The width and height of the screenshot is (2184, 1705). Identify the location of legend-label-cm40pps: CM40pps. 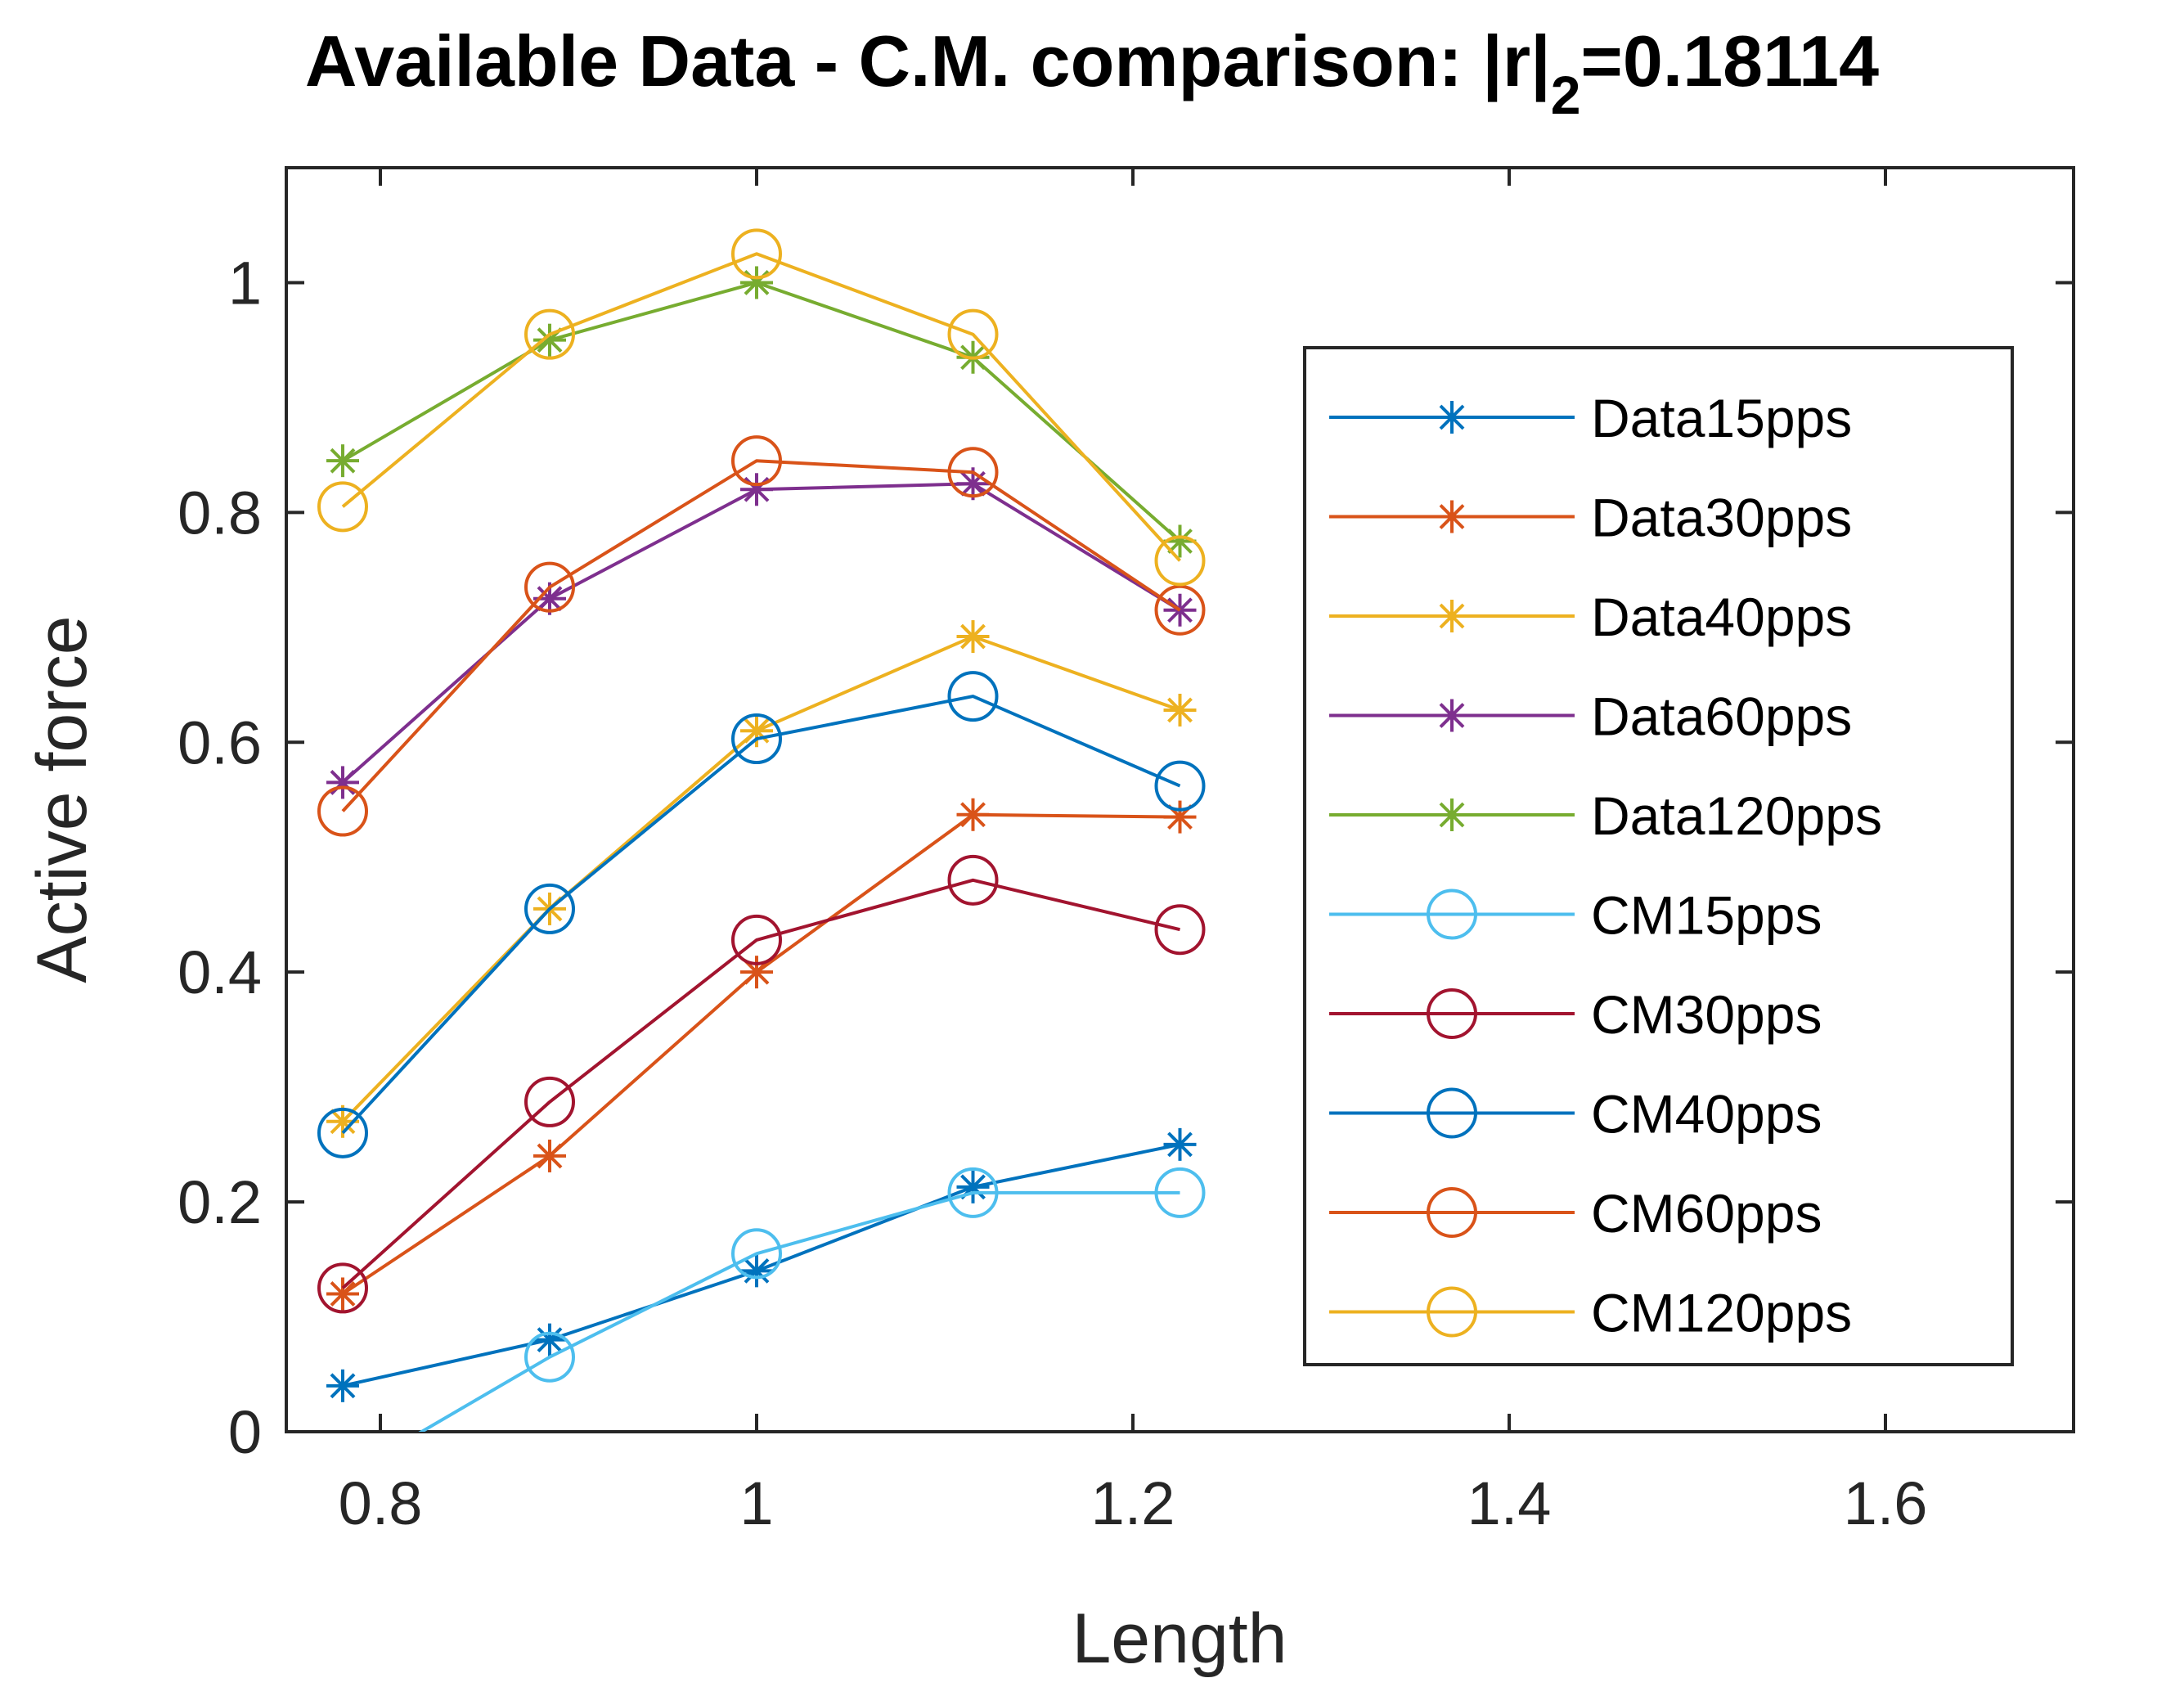
(1707, 1114).